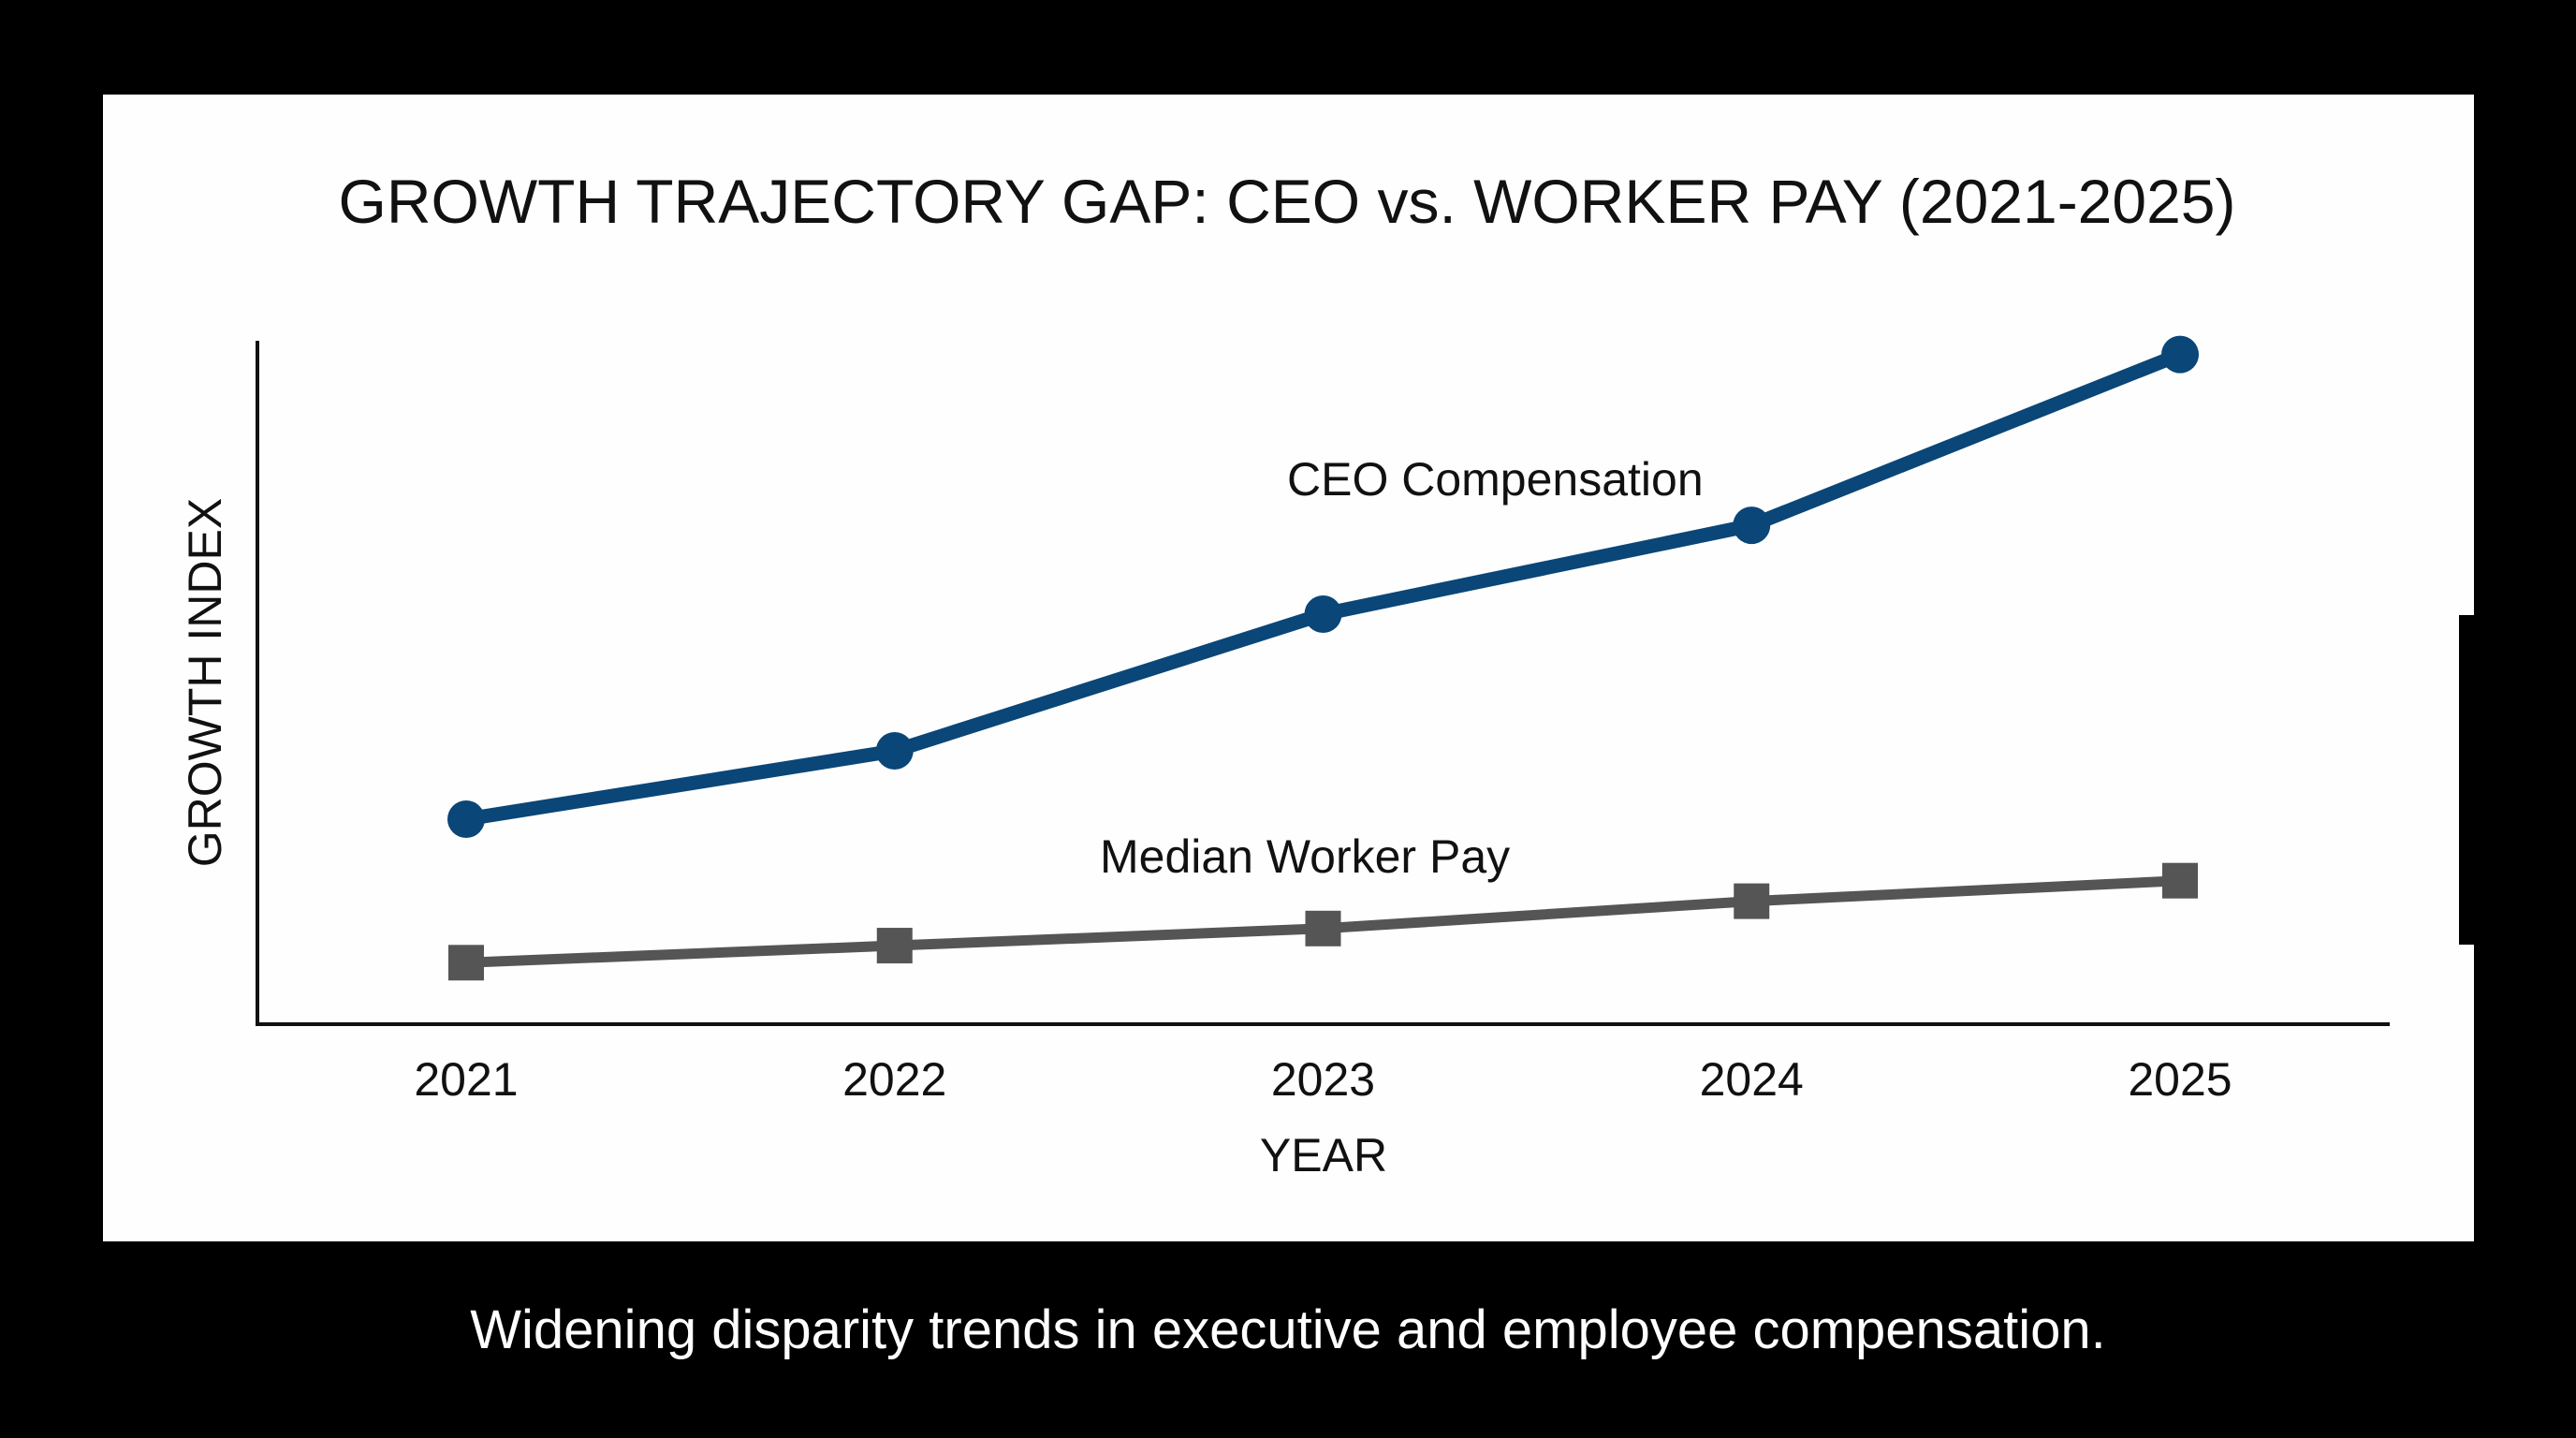 This screenshot has height=1438, width=2576. Describe the element at coordinates (1323, 614) in the screenshot. I see `data-point-ceo-compensation-2023` at that location.